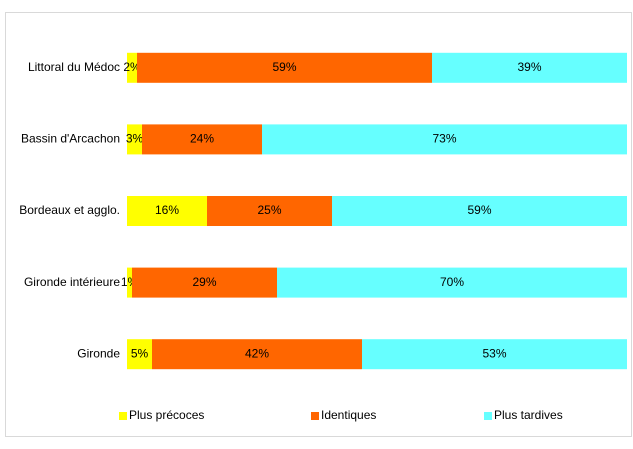 The image size is (633, 449). What do you see at coordinates (69, 210) in the screenshot?
I see `category-label: Bordeaux et agglo.` at bounding box center [69, 210].